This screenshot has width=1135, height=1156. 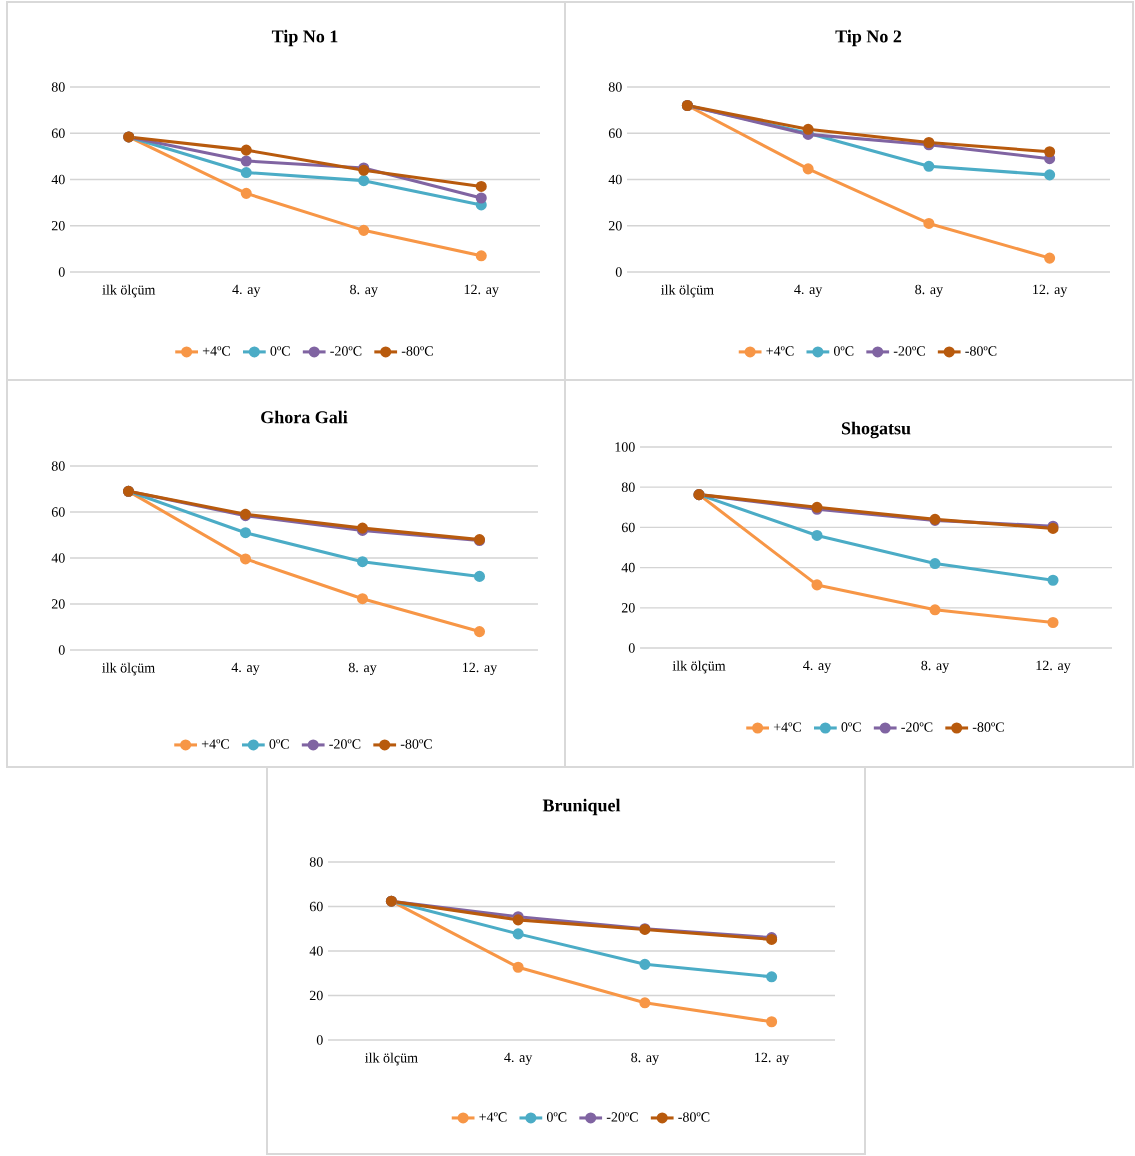 What do you see at coordinates (304, 417) in the screenshot?
I see `chart-title: Ghora Gali` at bounding box center [304, 417].